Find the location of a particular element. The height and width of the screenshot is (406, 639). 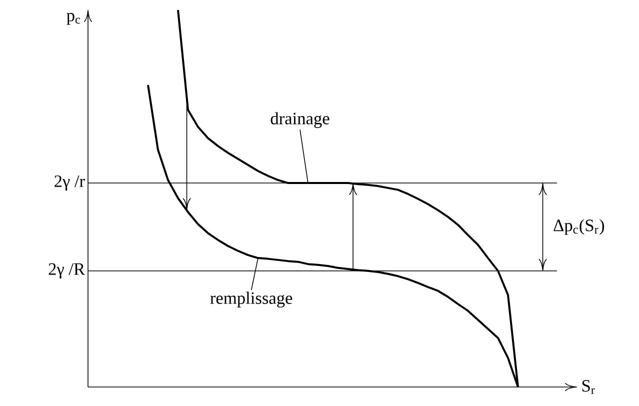

ref-line-label: 2γ /r is located at coordinates (69, 183).